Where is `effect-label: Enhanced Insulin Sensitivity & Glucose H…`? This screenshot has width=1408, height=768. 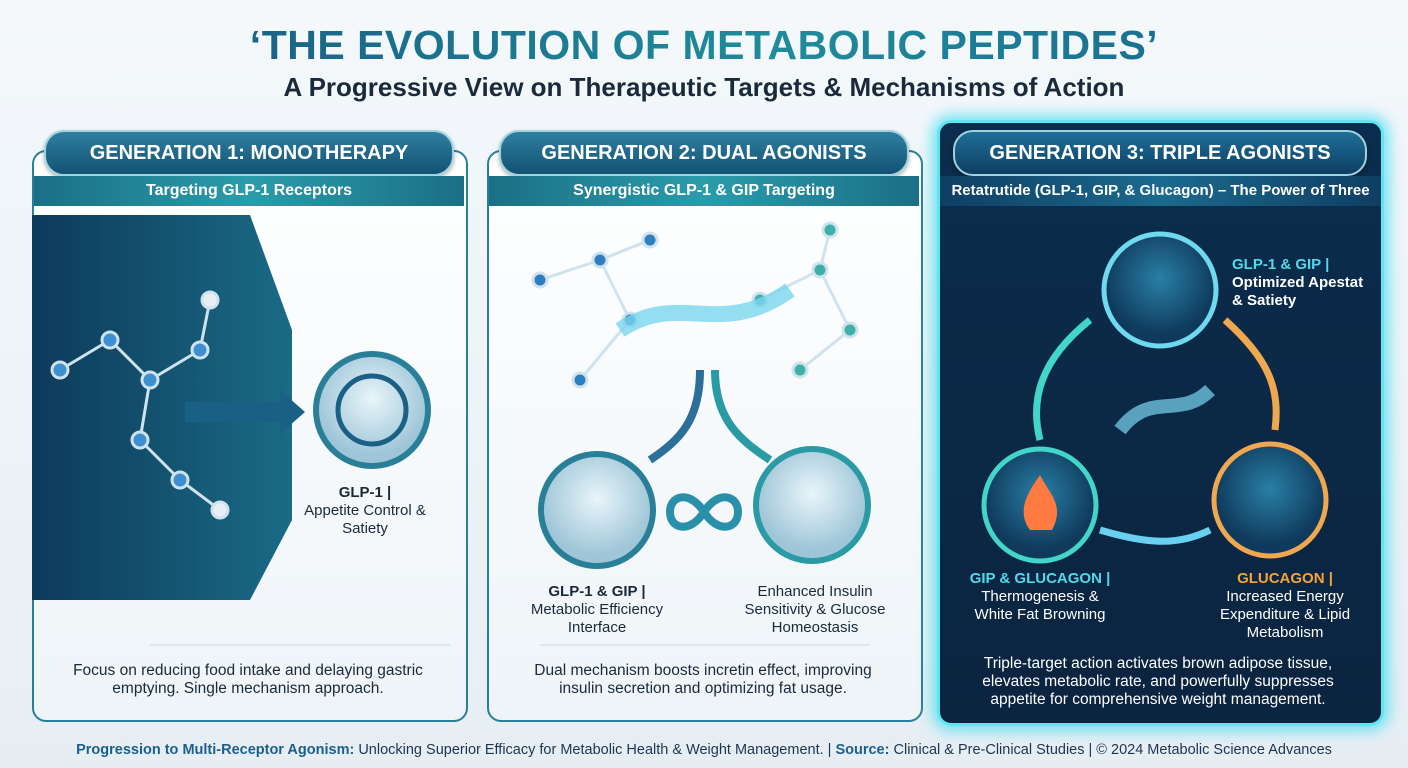
effect-label: Enhanced Insulin Sensitivity & Glucose H… is located at coordinates (815, 609).